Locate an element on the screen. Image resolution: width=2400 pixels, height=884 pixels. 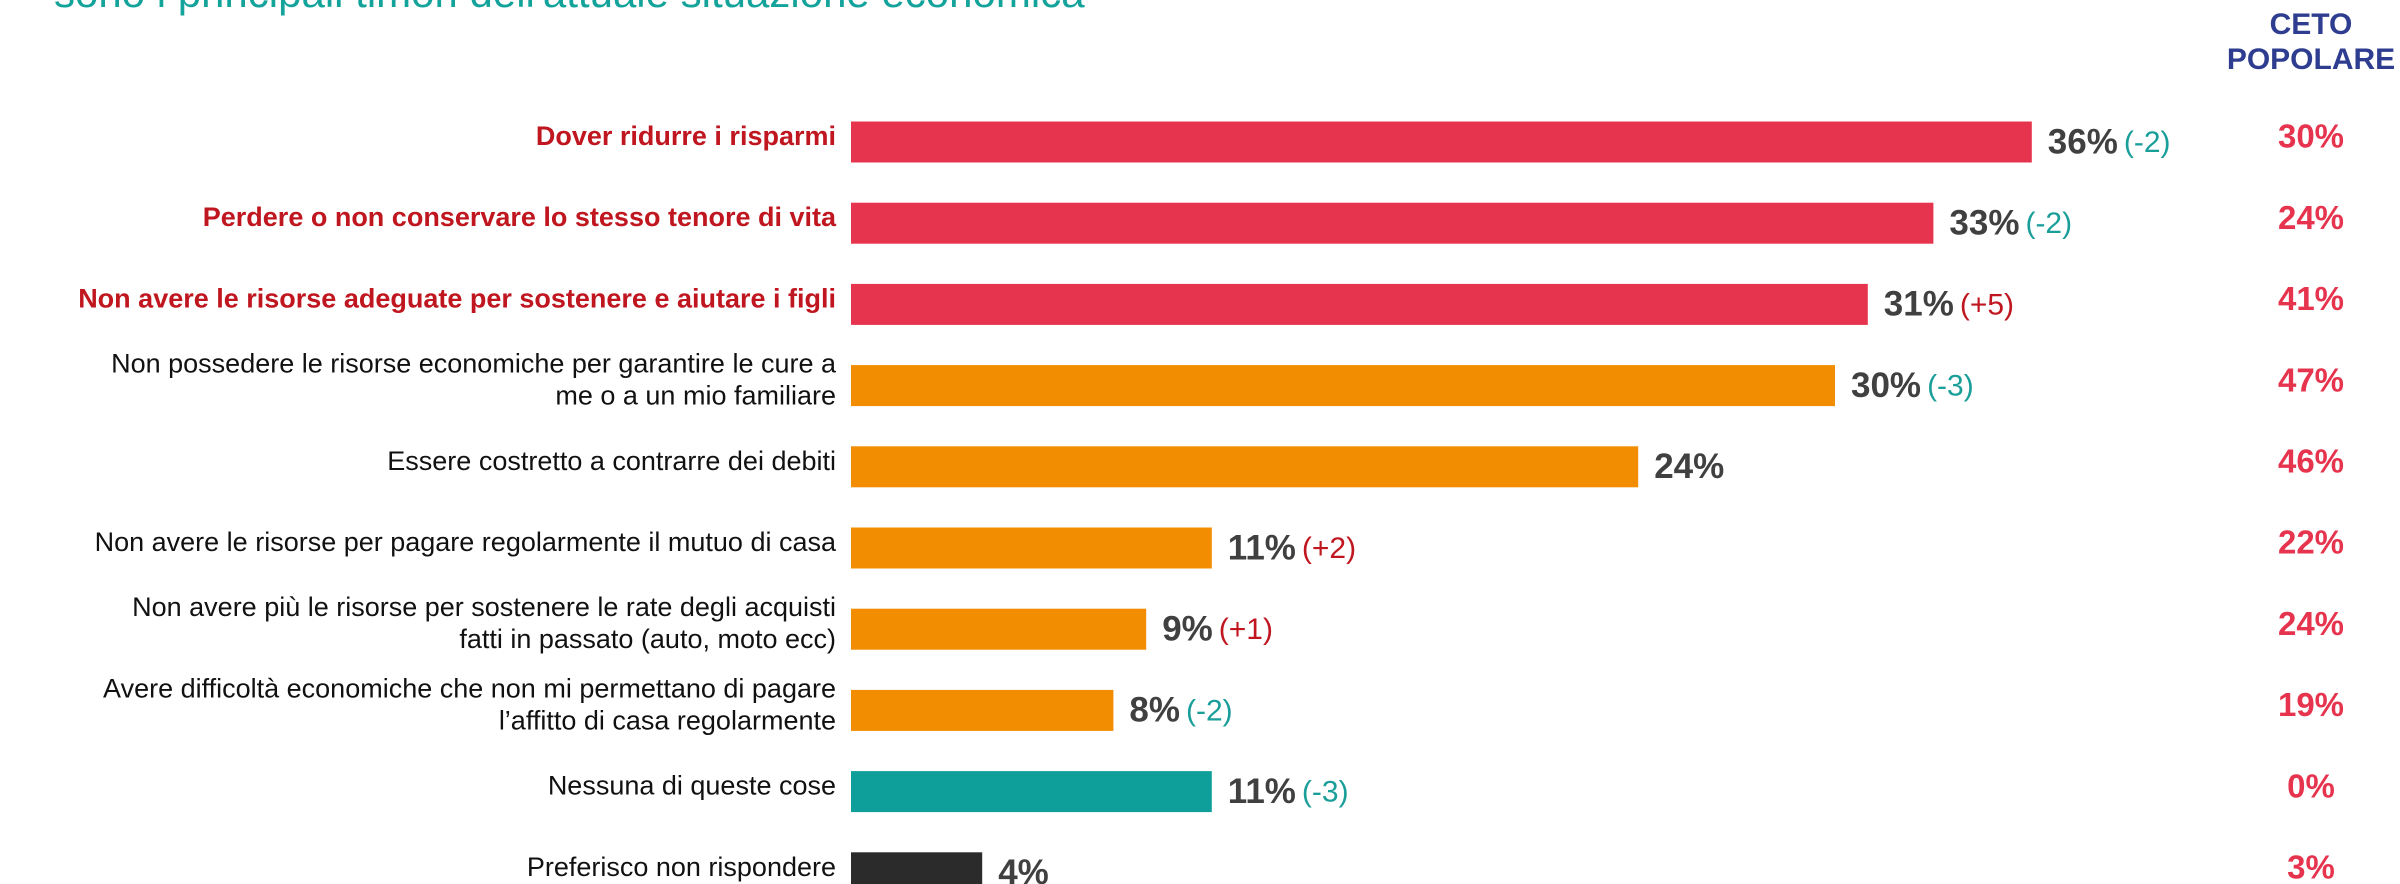
column-value: 0% is located at coordinates (2311, 785).